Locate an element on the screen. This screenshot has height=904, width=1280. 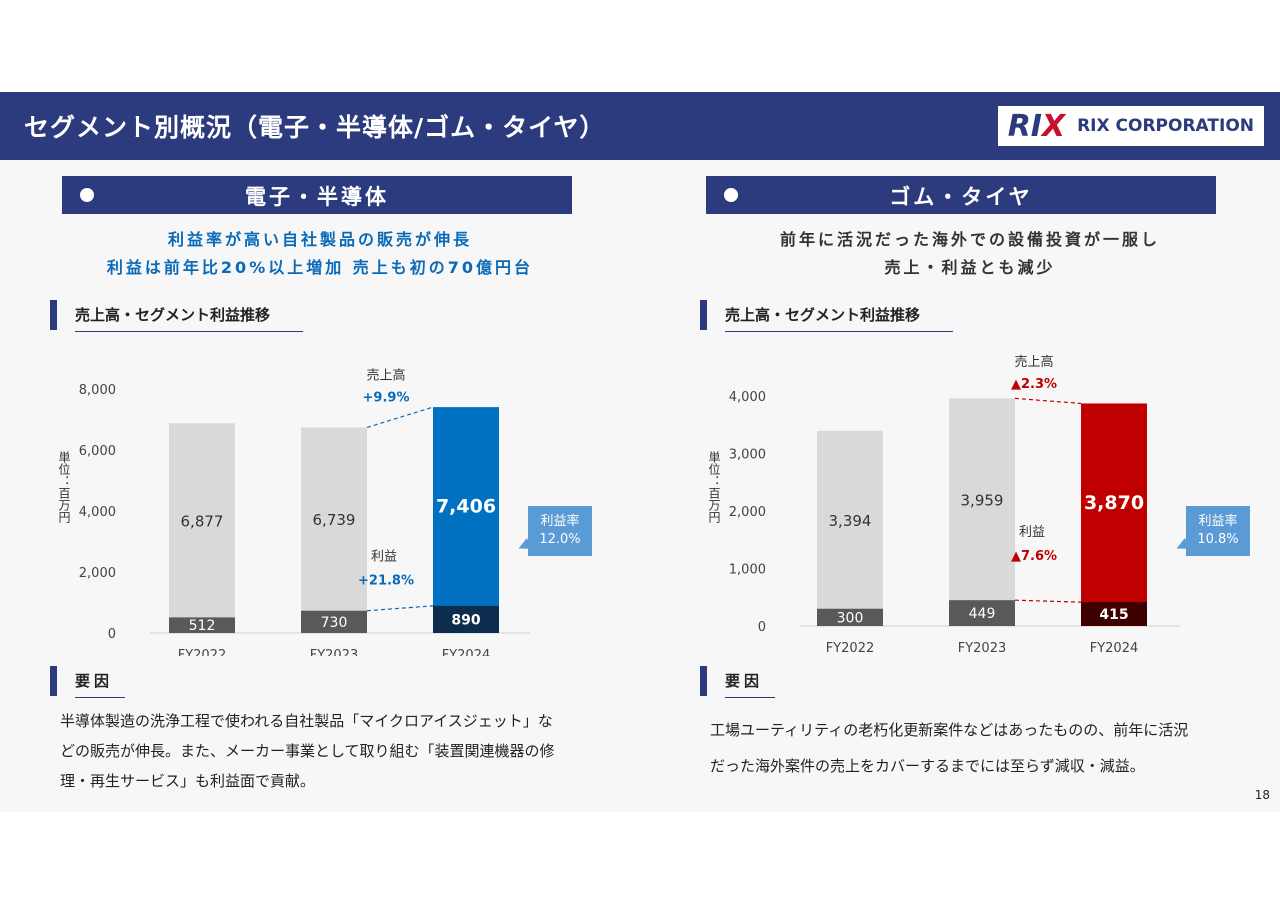
factor-line: 工場ユーティリティの老朽化更新案件などはあったものの、前年に活況 is located at coordinates (949, 730).